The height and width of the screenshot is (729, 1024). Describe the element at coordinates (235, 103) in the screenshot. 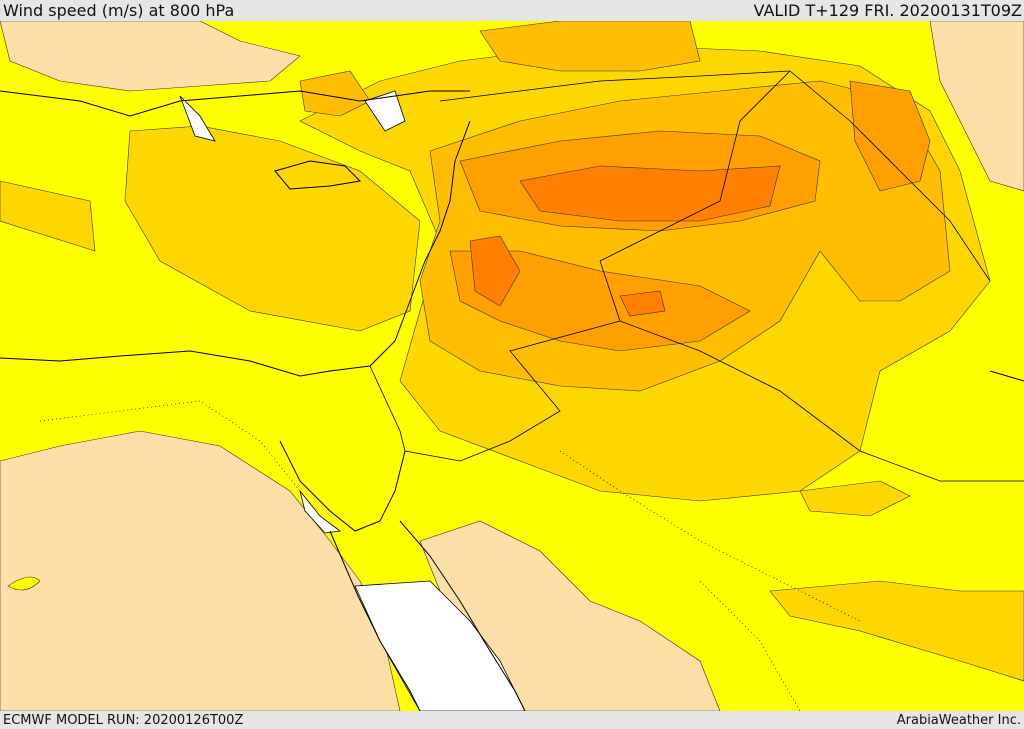

I see `coastline-turkey-south` at that location.